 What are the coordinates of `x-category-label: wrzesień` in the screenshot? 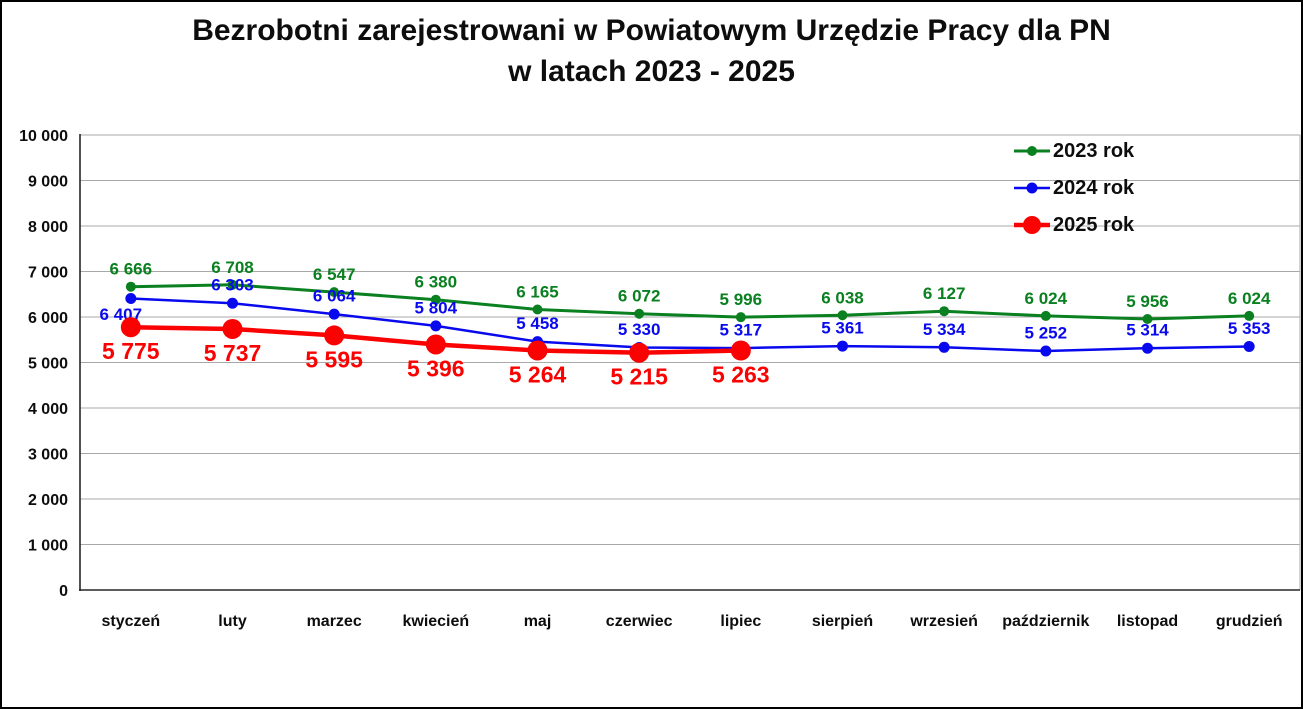 It's located at (943, 621).